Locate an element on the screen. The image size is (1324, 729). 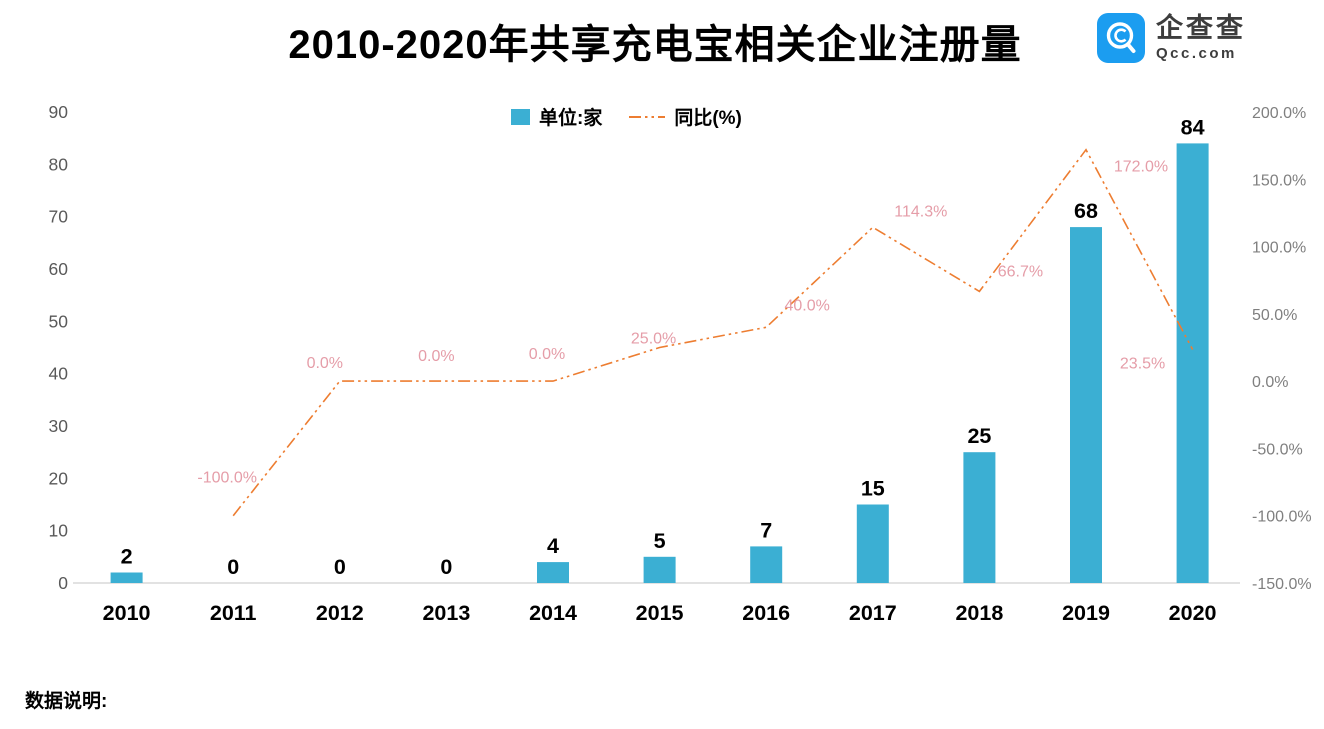
bar-value-label: 7 is located at coordinates (766, 530).